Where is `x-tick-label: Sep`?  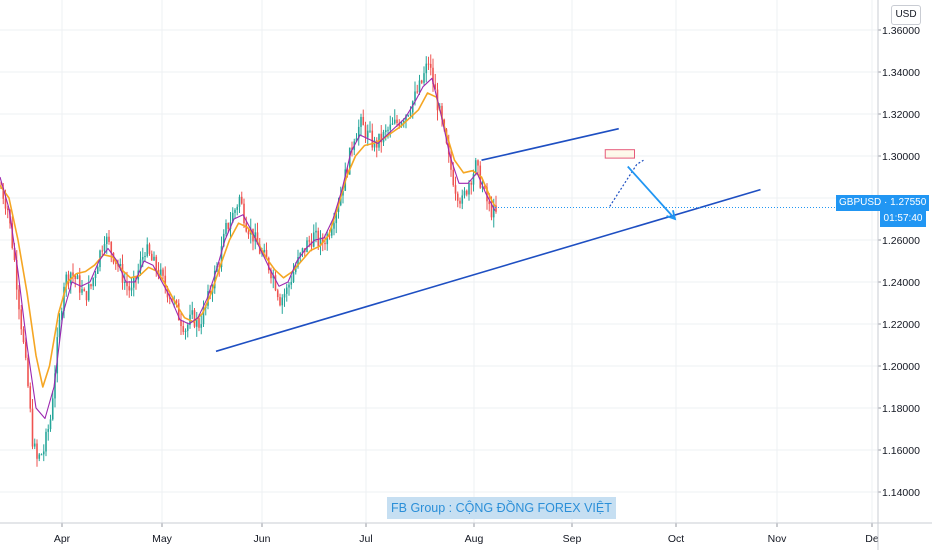 x-tick-label: Sep is located at coordinates (572, 539).